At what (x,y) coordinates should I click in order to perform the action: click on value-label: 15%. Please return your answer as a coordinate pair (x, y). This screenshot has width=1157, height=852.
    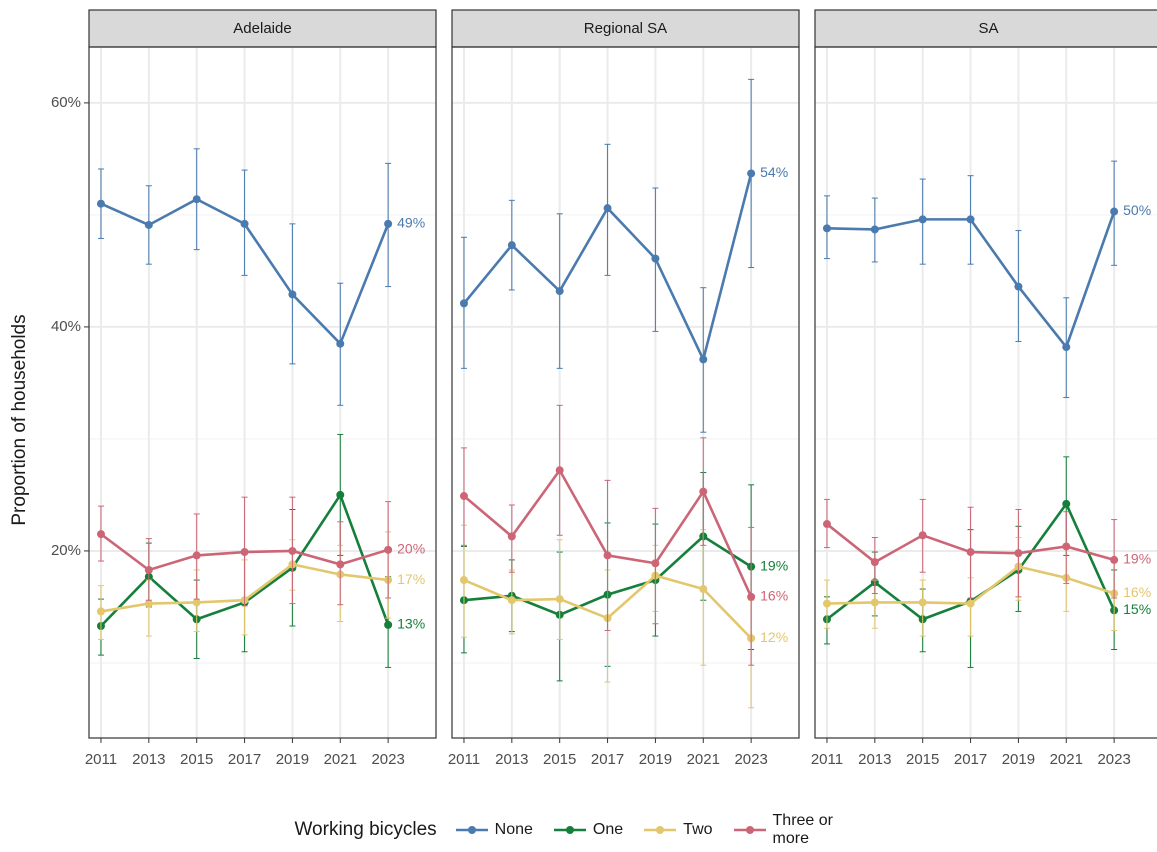
    Looking at the image, I should click on (1137, 609).